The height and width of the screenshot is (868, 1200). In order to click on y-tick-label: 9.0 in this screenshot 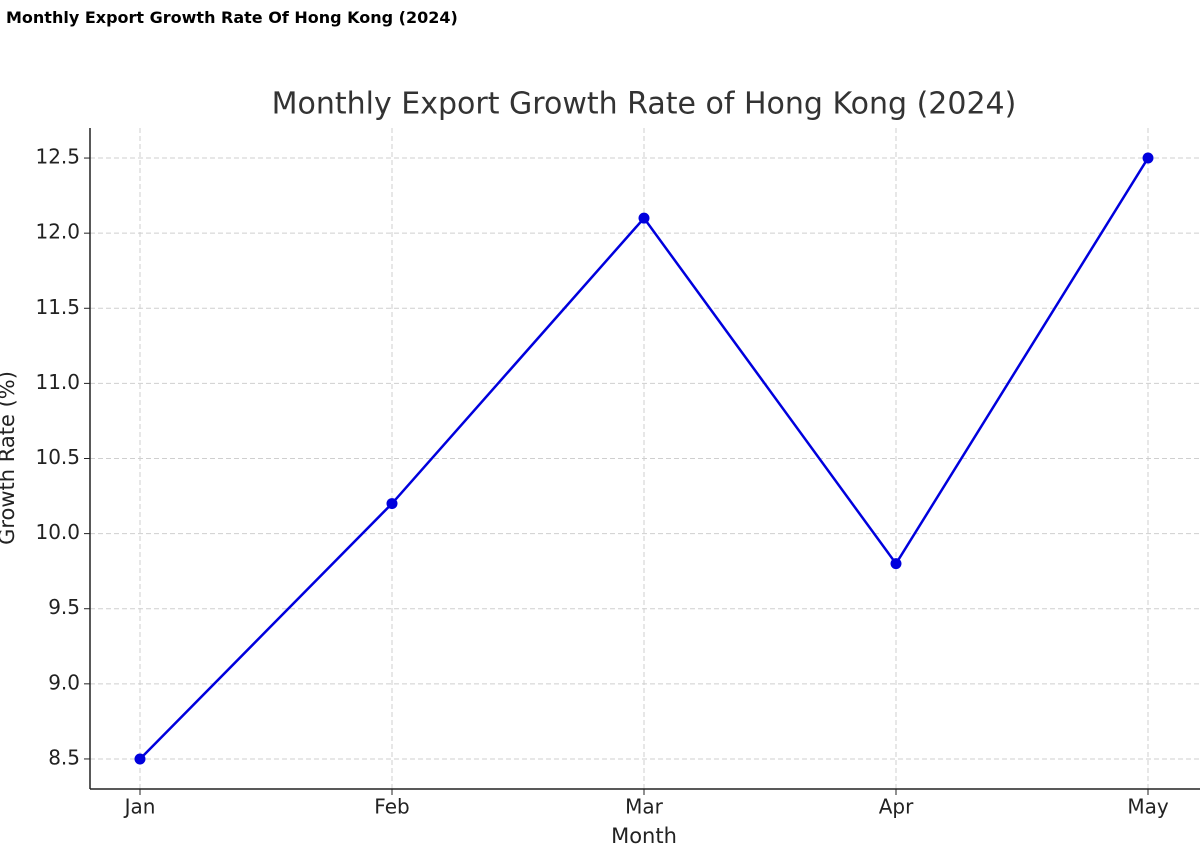, I will do `click(64, 682)`.